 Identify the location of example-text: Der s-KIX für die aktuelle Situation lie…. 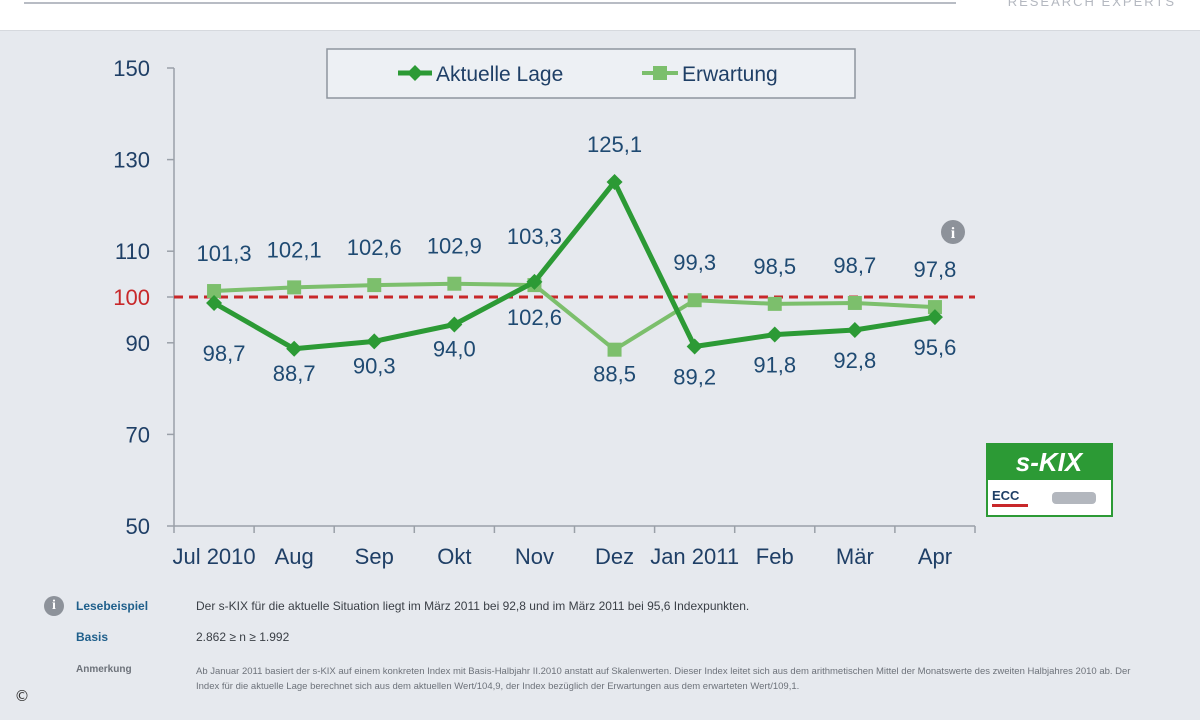
(473, 606).